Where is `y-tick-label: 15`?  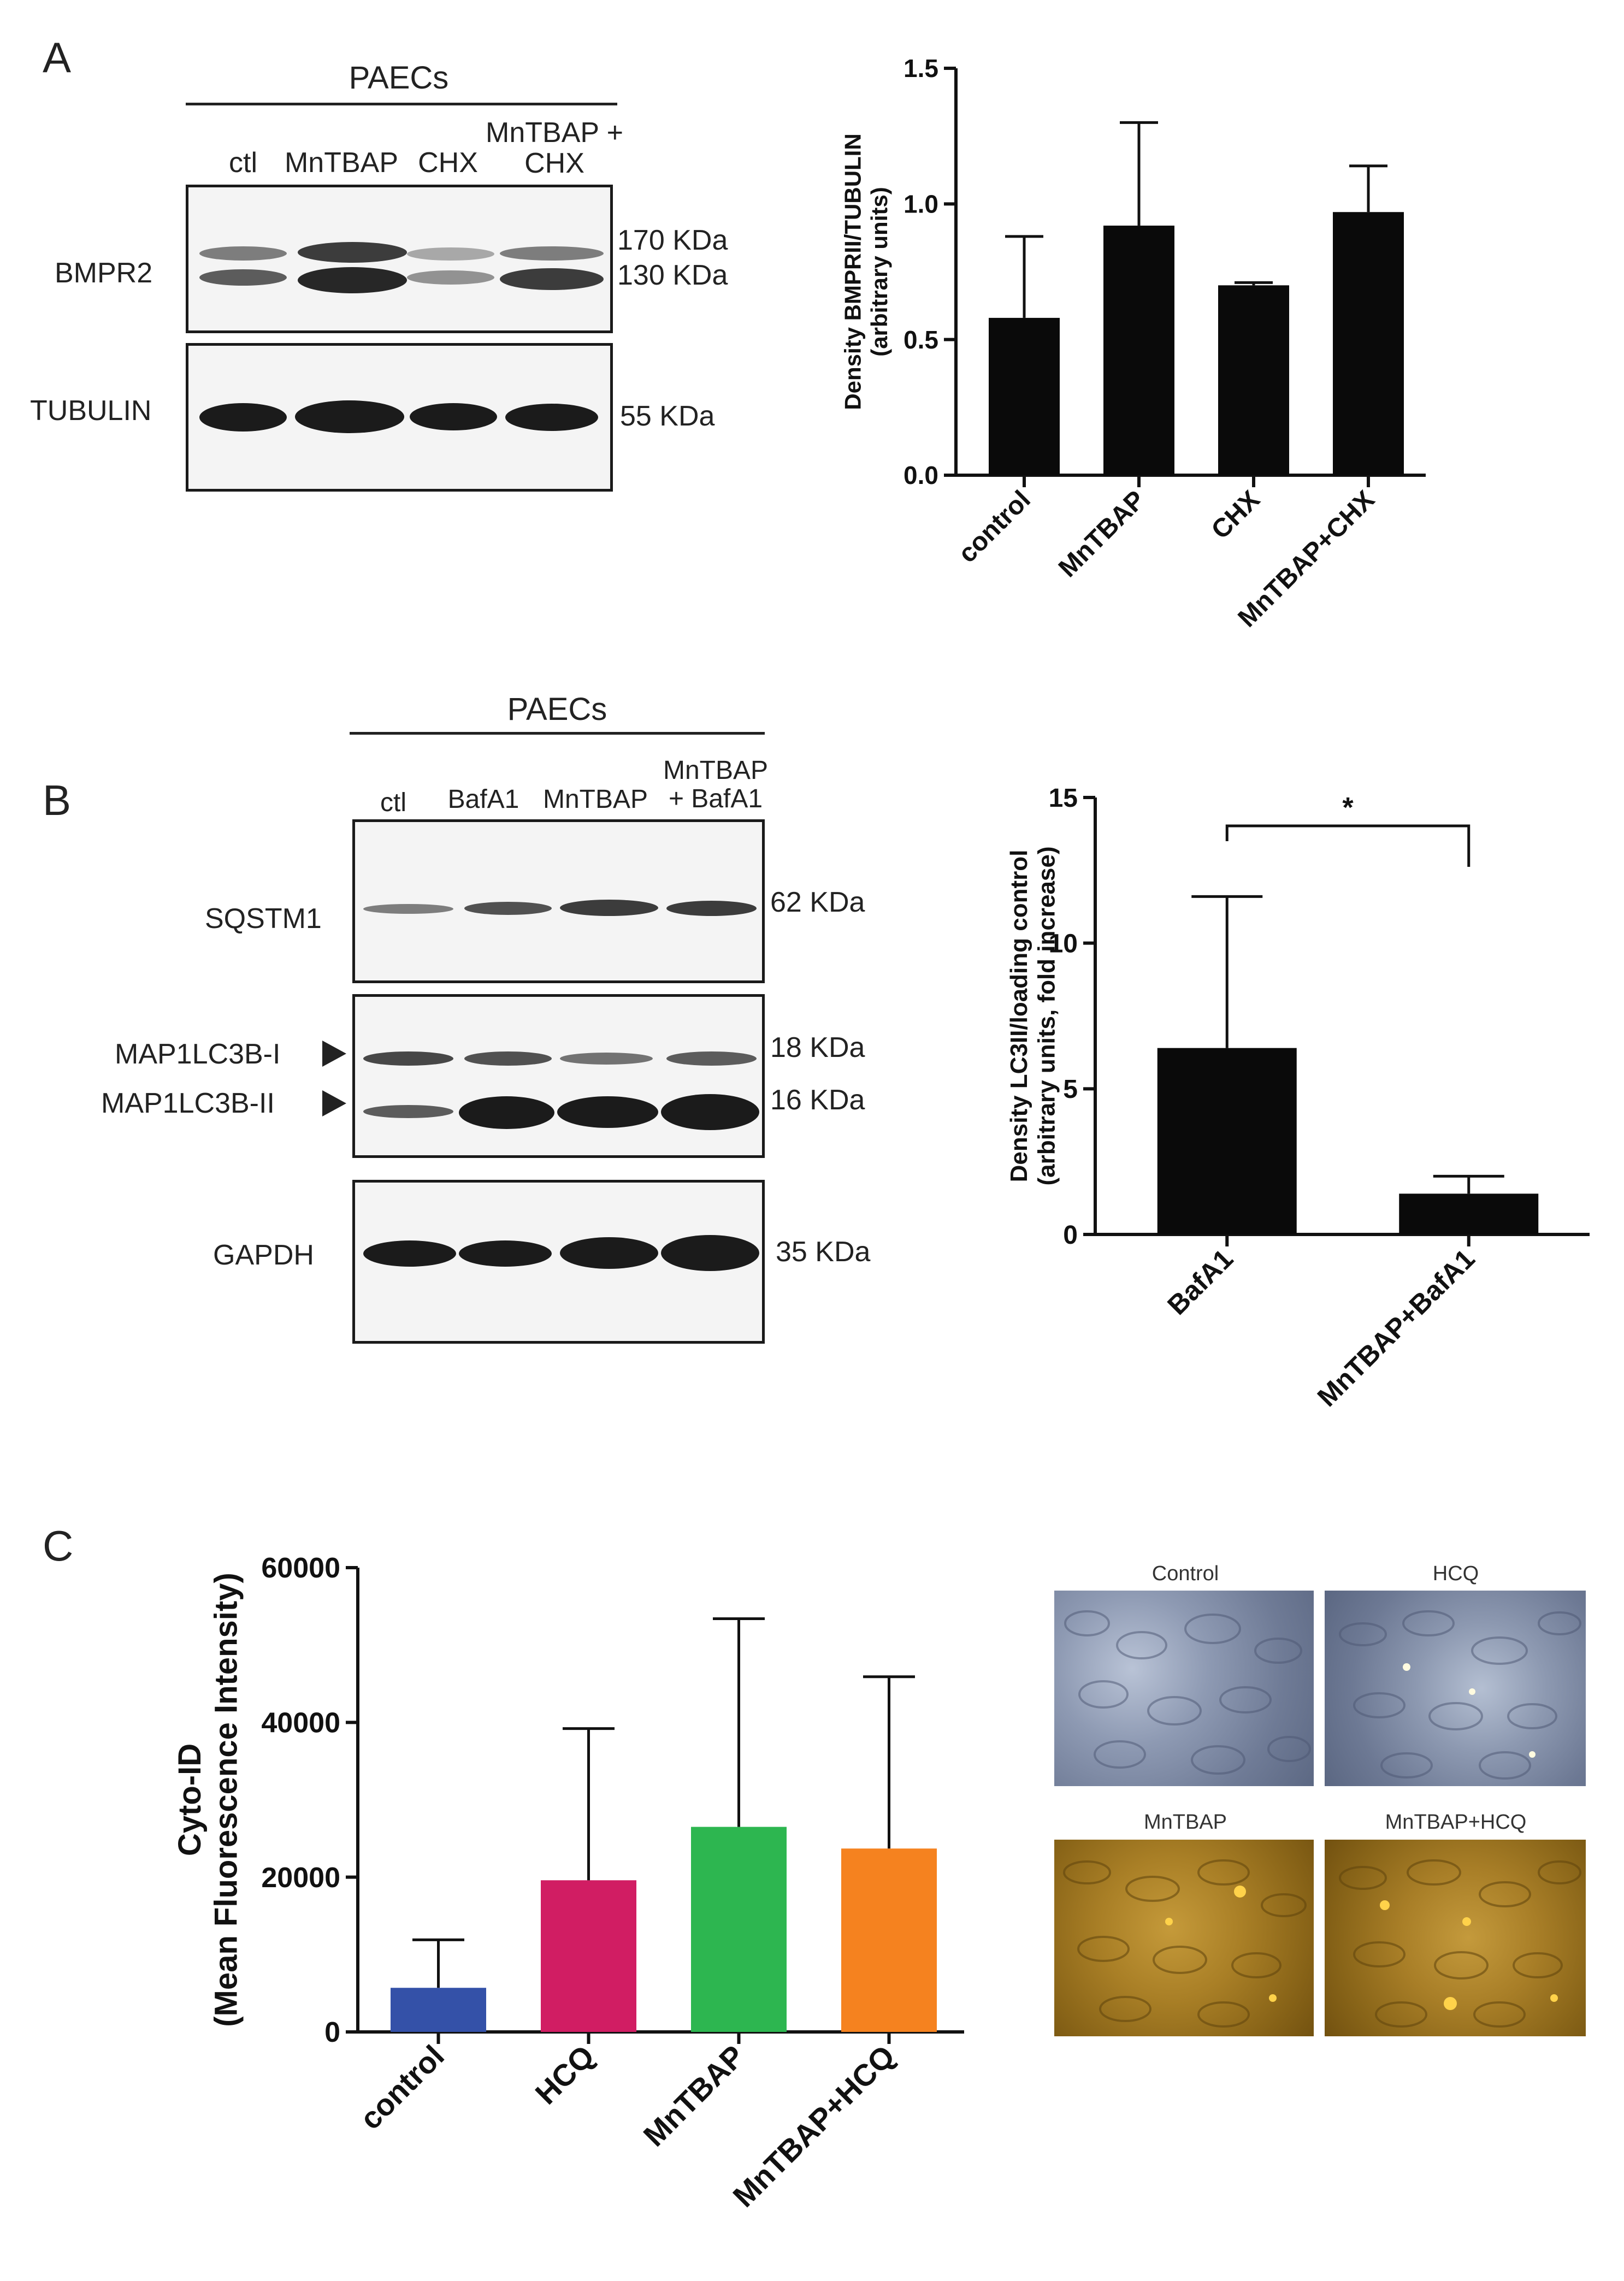 y-tick-label: 15 is located at coordinates (1063, 798).